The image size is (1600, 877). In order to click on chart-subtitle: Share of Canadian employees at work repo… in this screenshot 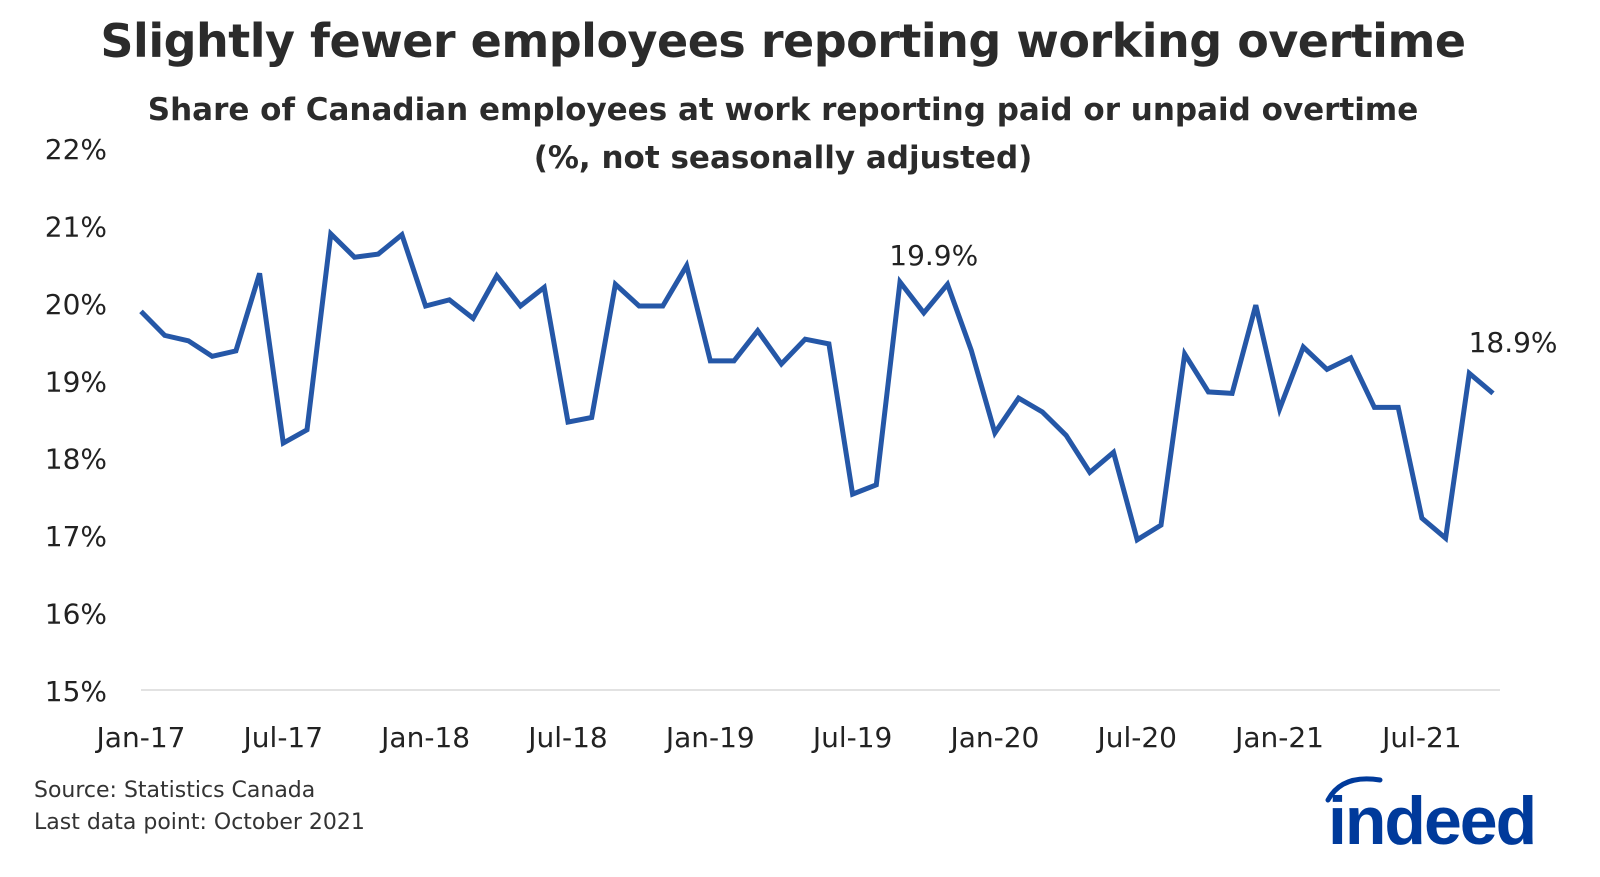, I will do `click(783, 134)`.